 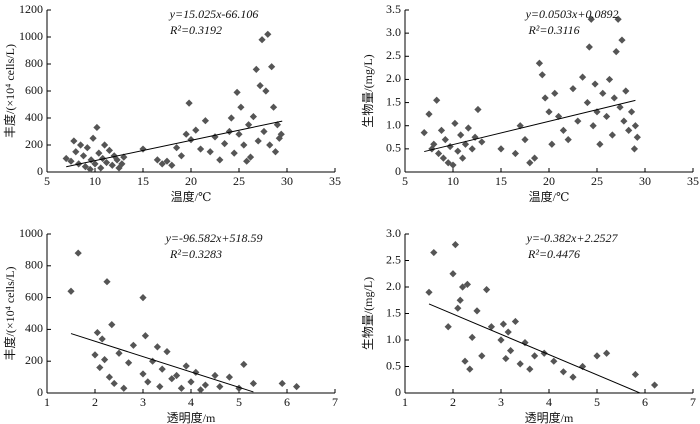 What do you see at coordinates (191, 181) in the screenshot?
I see `x-tick-label: 20` at bounding box center [191, 181].